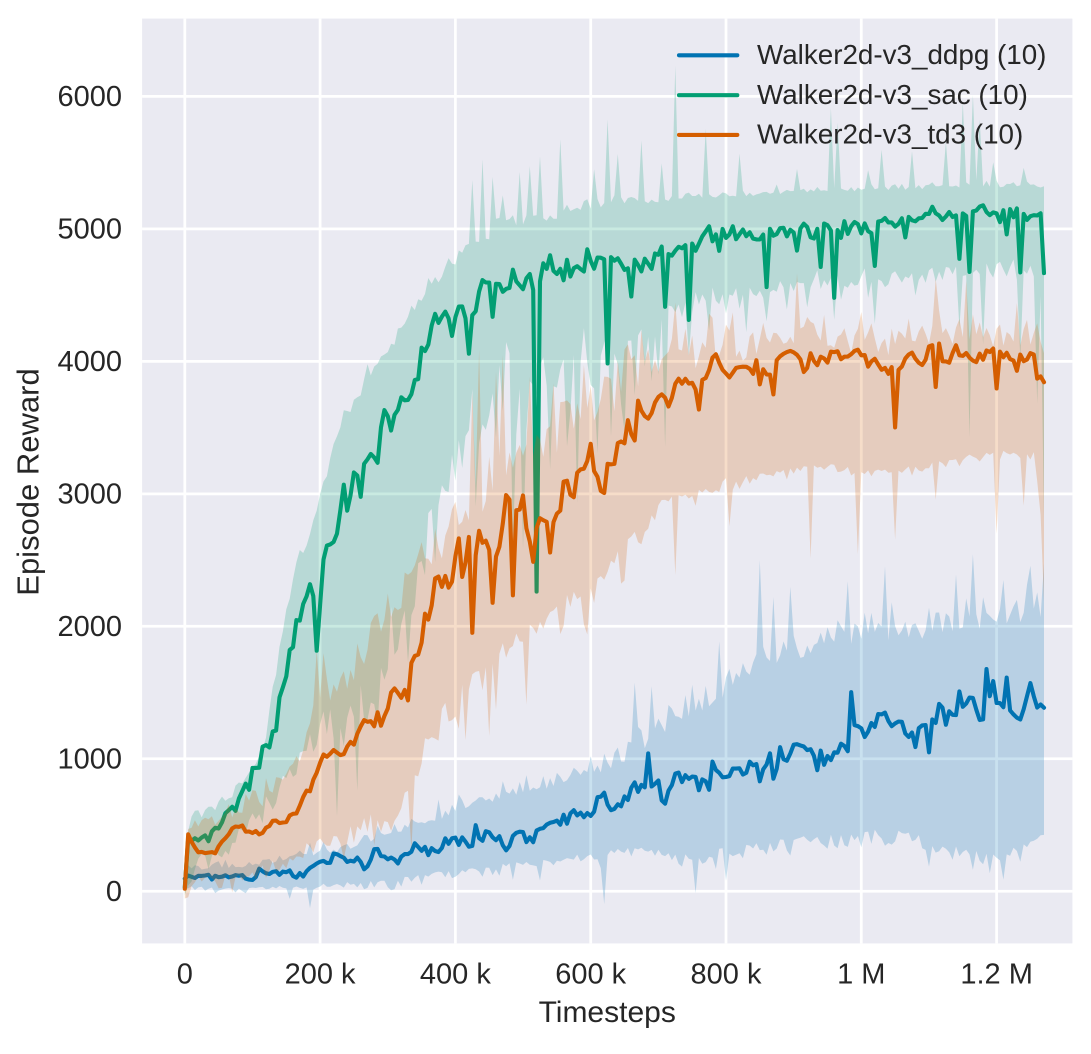  I want to click on svg-text: Timesteps, so click(607, 1012).